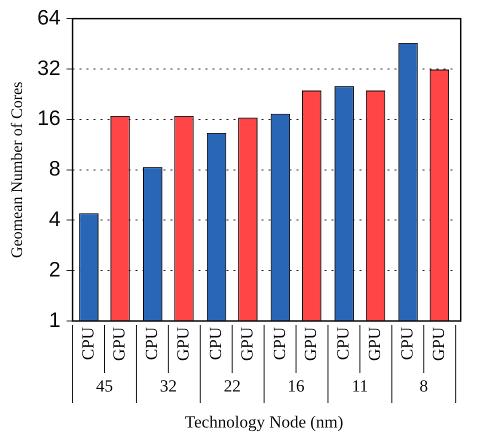 The height and width of the screenshot is (437, 484). What do you see at coordinates (168, 386) in the screenshot?
I see `x-tick-label: 32` at bounding box center [168, 386].